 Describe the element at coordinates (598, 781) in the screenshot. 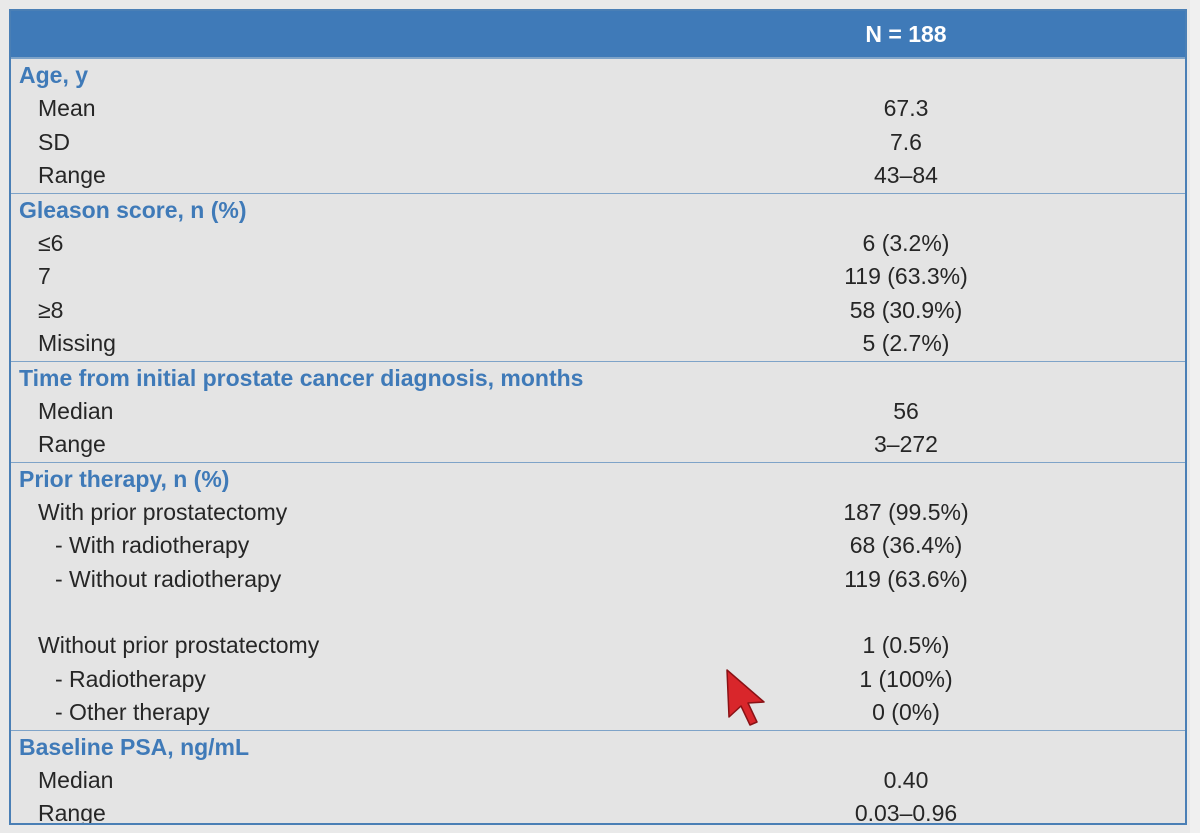

I see `table-row: Median 0.40` at that location.